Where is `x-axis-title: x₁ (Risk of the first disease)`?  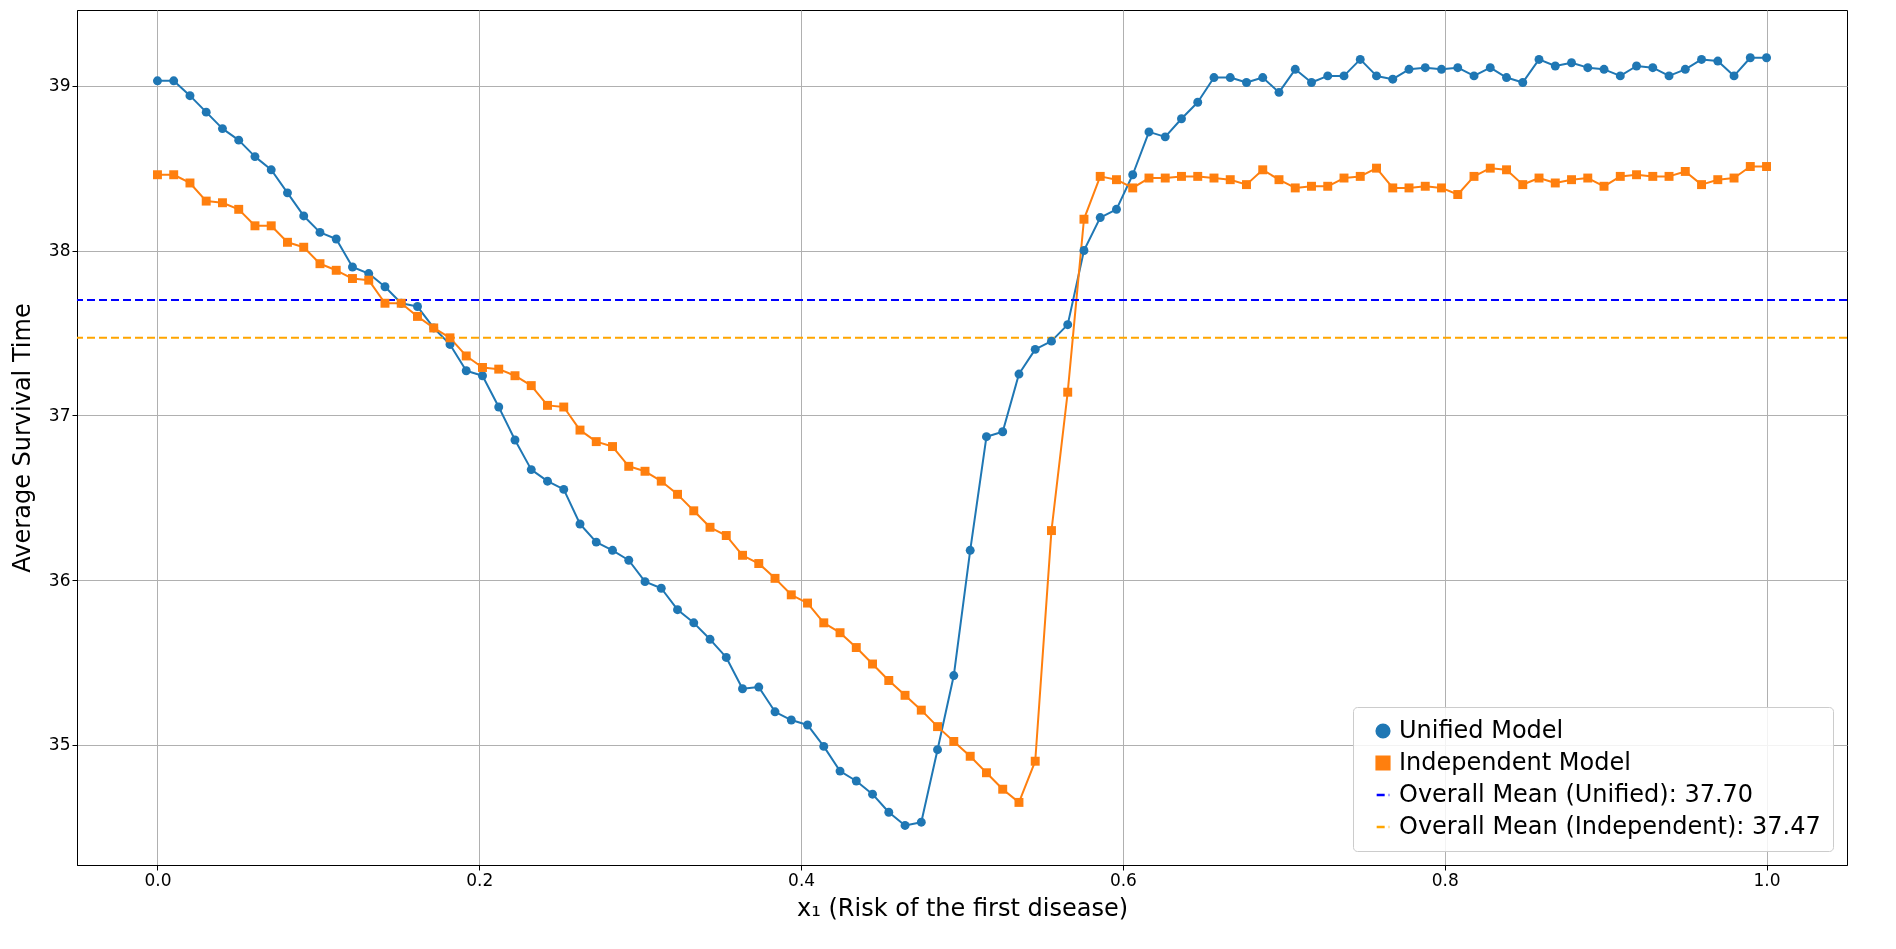 x-axis-title: x₁ (Risk of the first disease) is located at coordinates (962, 907).